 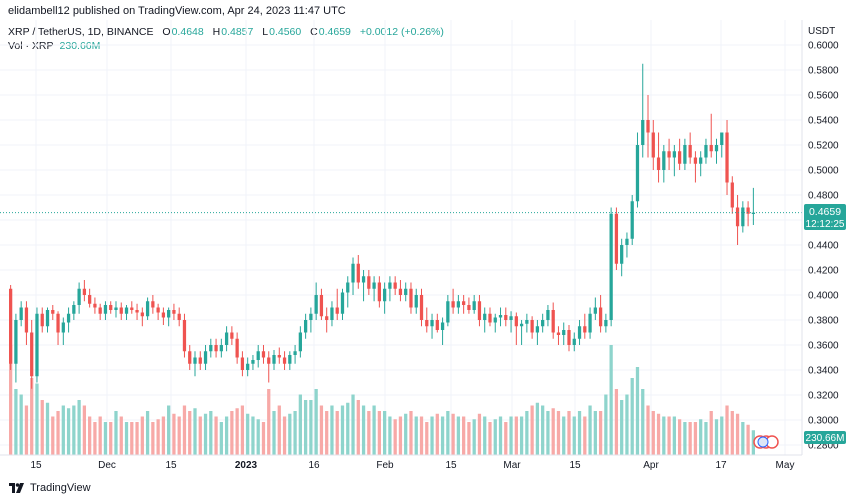 What do you see at coordinates (60, 488) in the screenshot?
I see `tradingview-brand: TradingView` at bounding box center [60, 488].